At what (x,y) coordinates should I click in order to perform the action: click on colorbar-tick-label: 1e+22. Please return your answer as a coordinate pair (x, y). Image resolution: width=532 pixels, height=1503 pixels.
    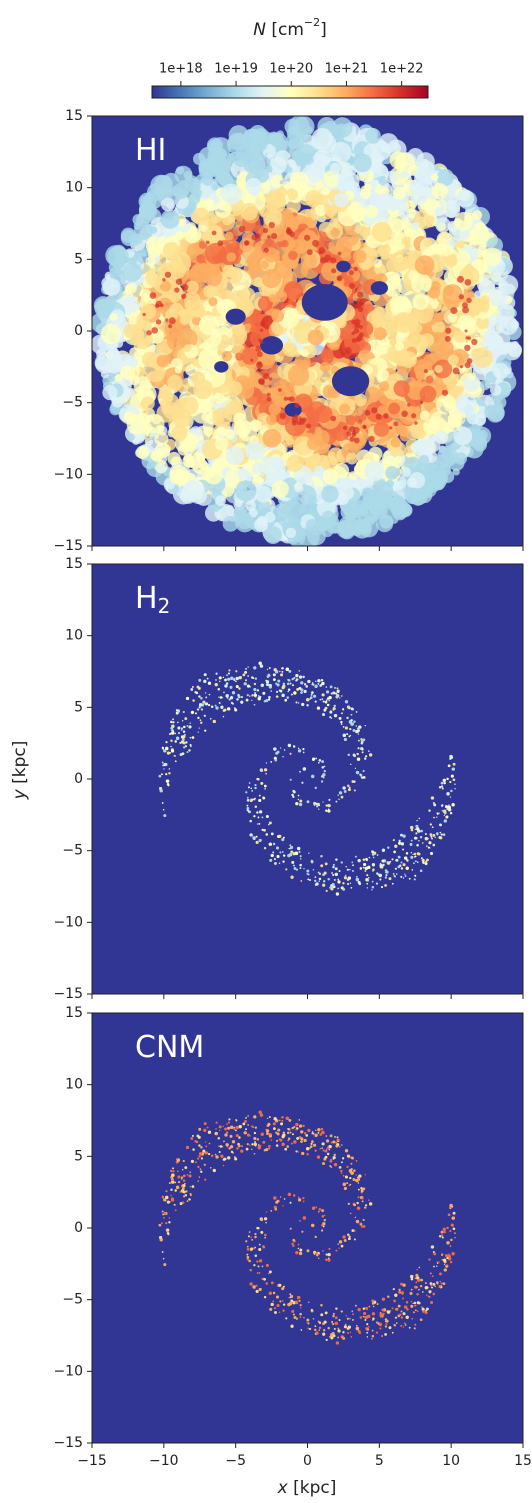
    Looking at the image, I should click on (402, 69).